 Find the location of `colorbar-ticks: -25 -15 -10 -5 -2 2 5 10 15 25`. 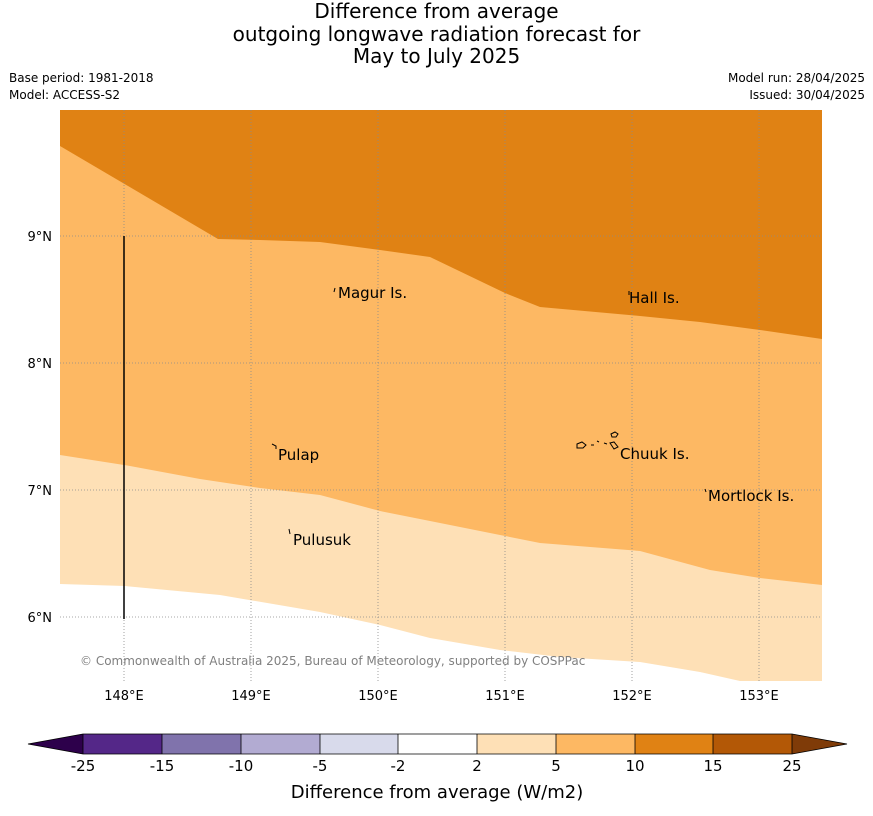

colorbar-ticks: -25 -15 -10 -5 -2 2 5 10 15 25 is located at coordinates (436, 766).